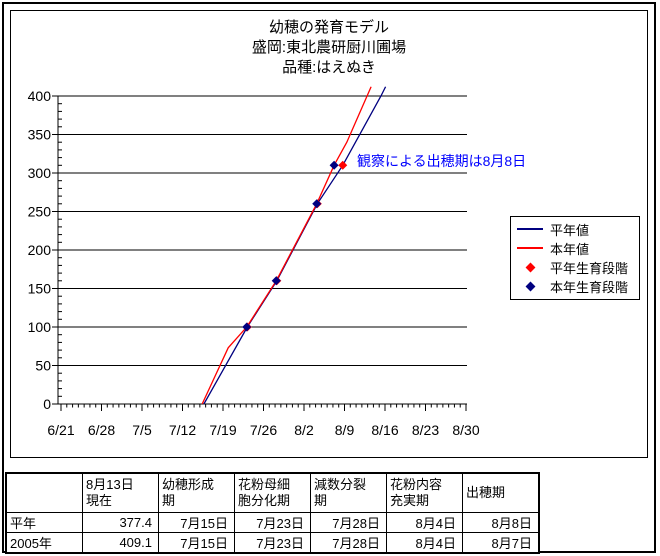 The image size is (660, 556). I want to click on legend-label: 本年生育段階, so click(589, 288).